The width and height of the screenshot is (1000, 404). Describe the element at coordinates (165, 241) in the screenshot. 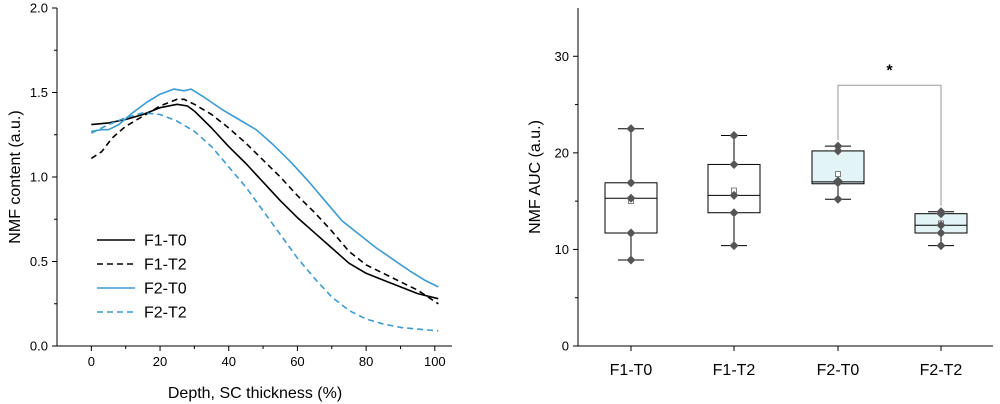

I see `legend-label: F1-T0` at that location.